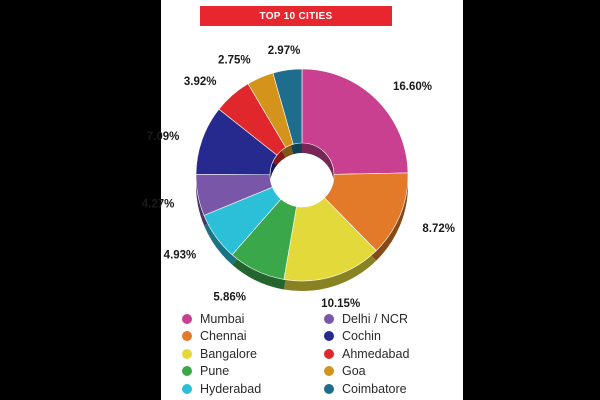  What do you see at coordinates (200, 82) in the screenshot?
I see `label-ahmedabad: 3.92%` at bounding box center [200, 82].